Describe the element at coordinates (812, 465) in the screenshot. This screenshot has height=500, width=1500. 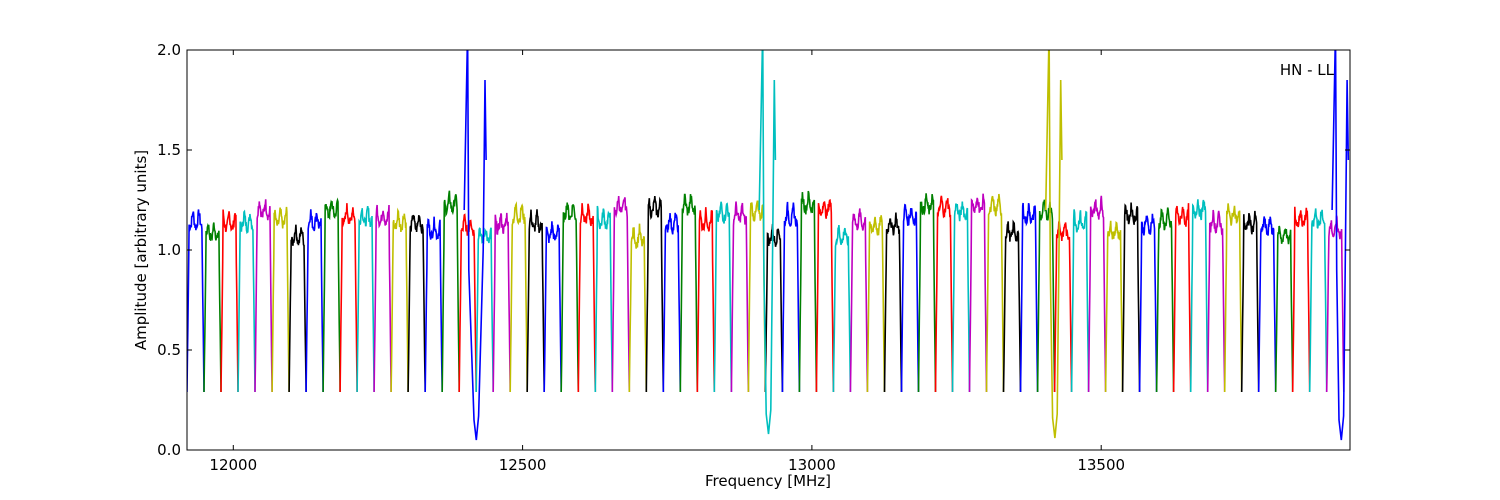
I see `x-tick-label: 13000` at that location.